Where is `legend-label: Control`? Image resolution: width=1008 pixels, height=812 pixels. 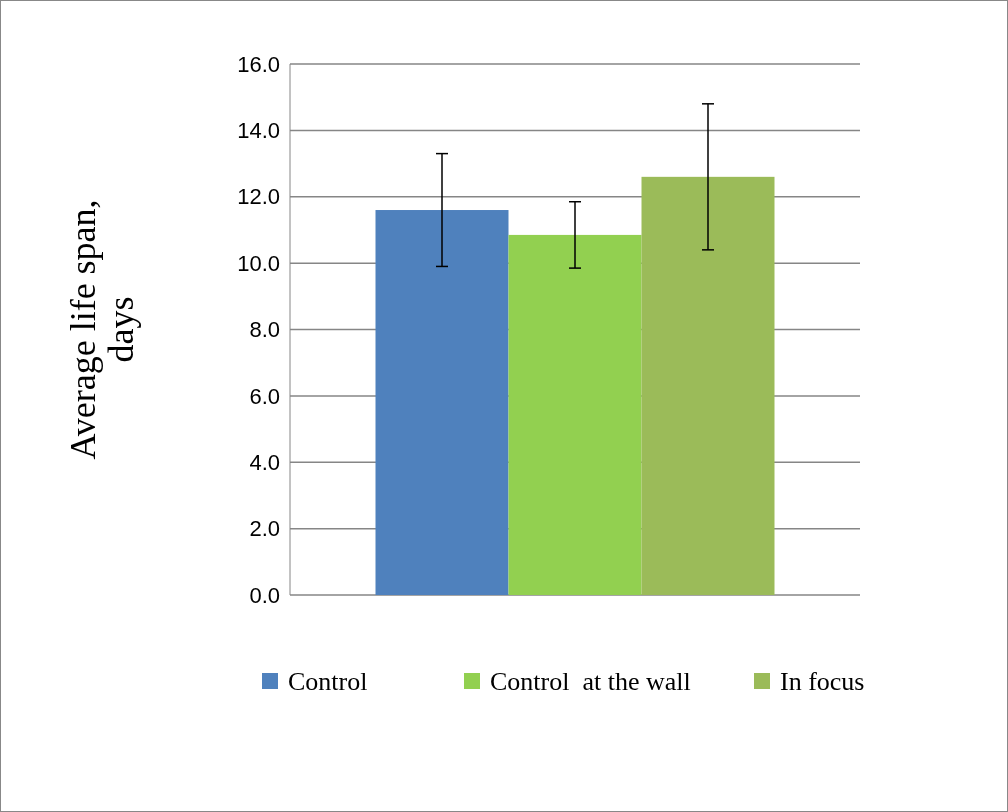 legend-label: Control is located at coordinates (328, 682).